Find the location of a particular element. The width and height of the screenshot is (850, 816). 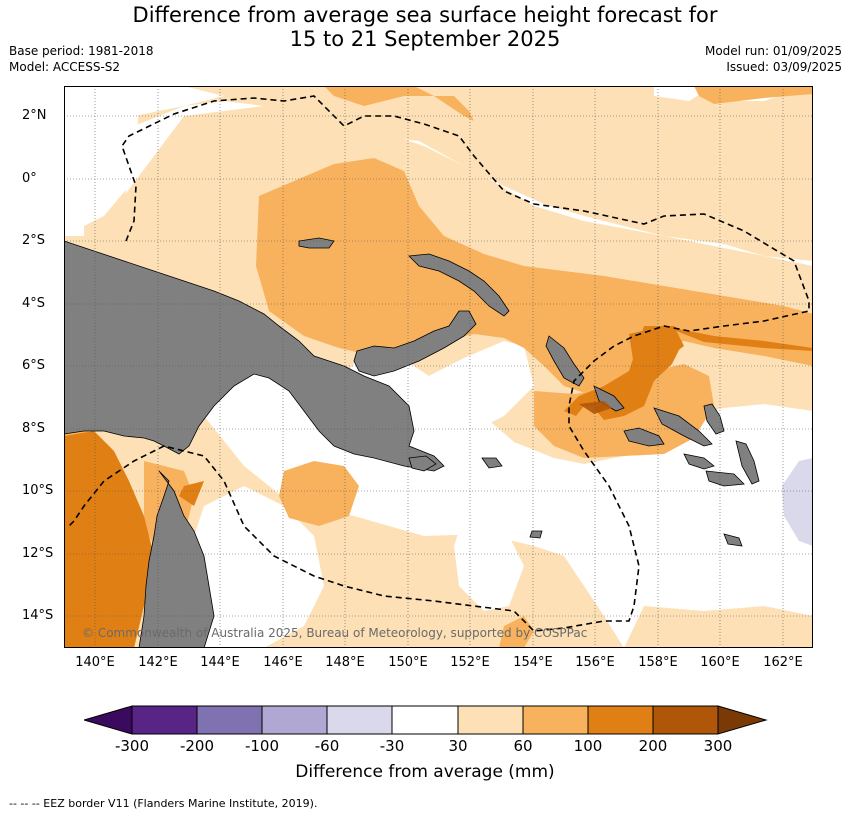

lat-label-0: 0° is located at coordinates (29, 178).